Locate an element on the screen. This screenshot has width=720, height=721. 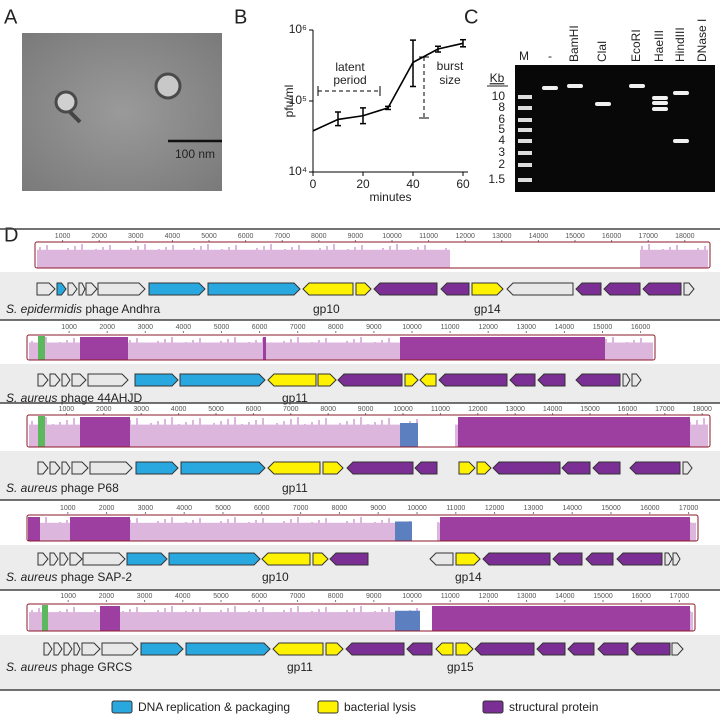
panel-label: D is located at coordinates (11, 235).